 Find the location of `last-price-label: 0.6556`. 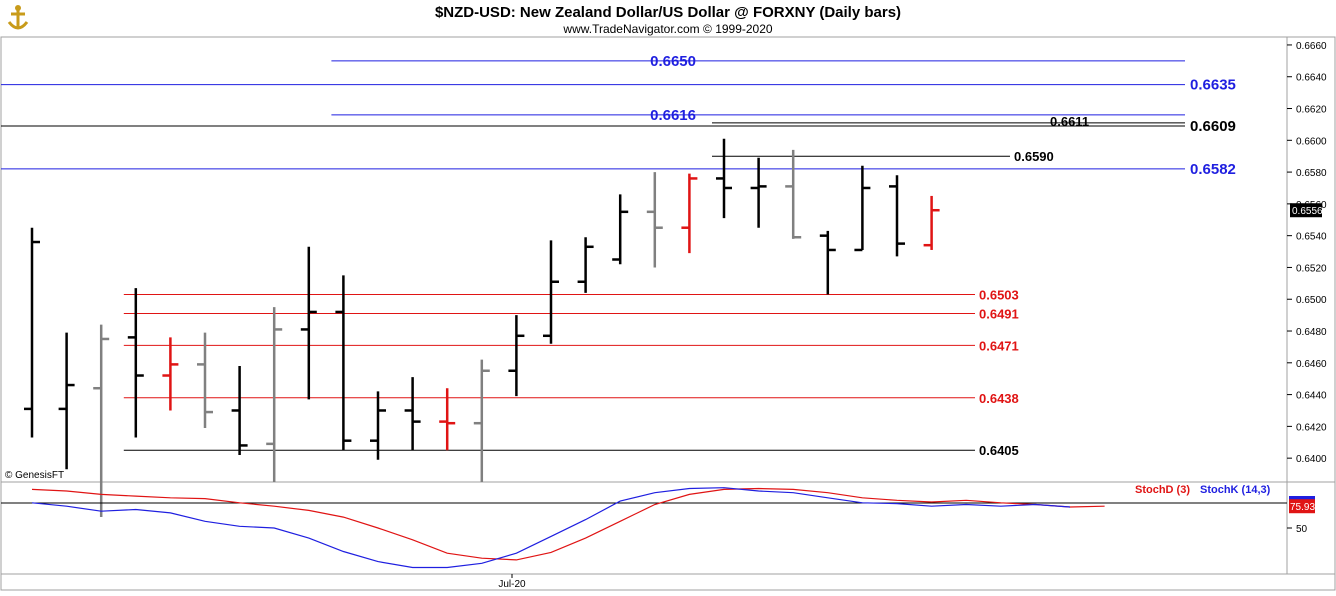

last-price-label: 0.6556 is located at coordinates (1307, 211).